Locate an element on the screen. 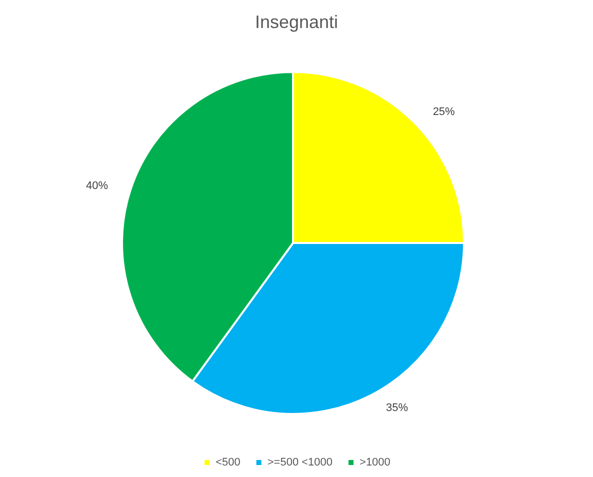  legend-label: >1000 is located at coordinates (375, 462).